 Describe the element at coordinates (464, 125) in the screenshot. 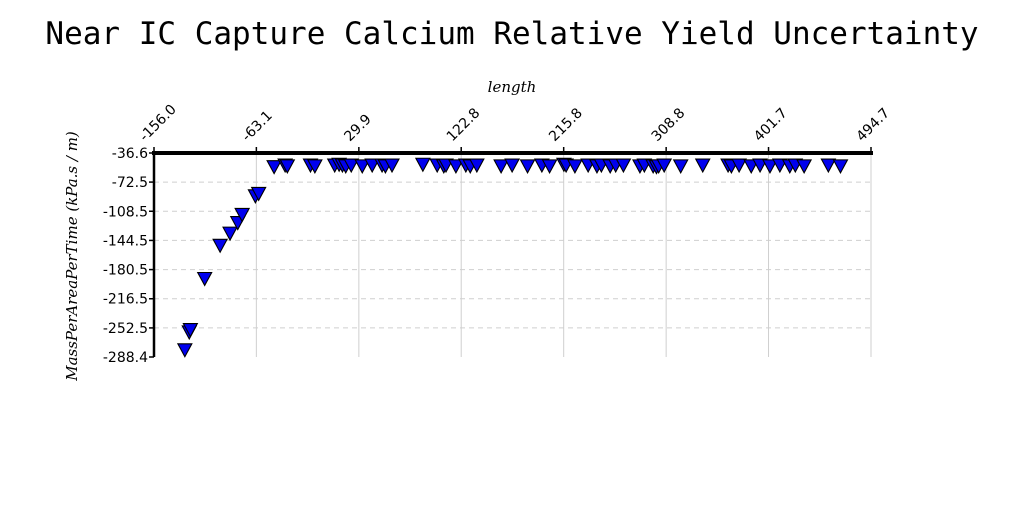

I see `x-tick-label: 122.8` at that location.